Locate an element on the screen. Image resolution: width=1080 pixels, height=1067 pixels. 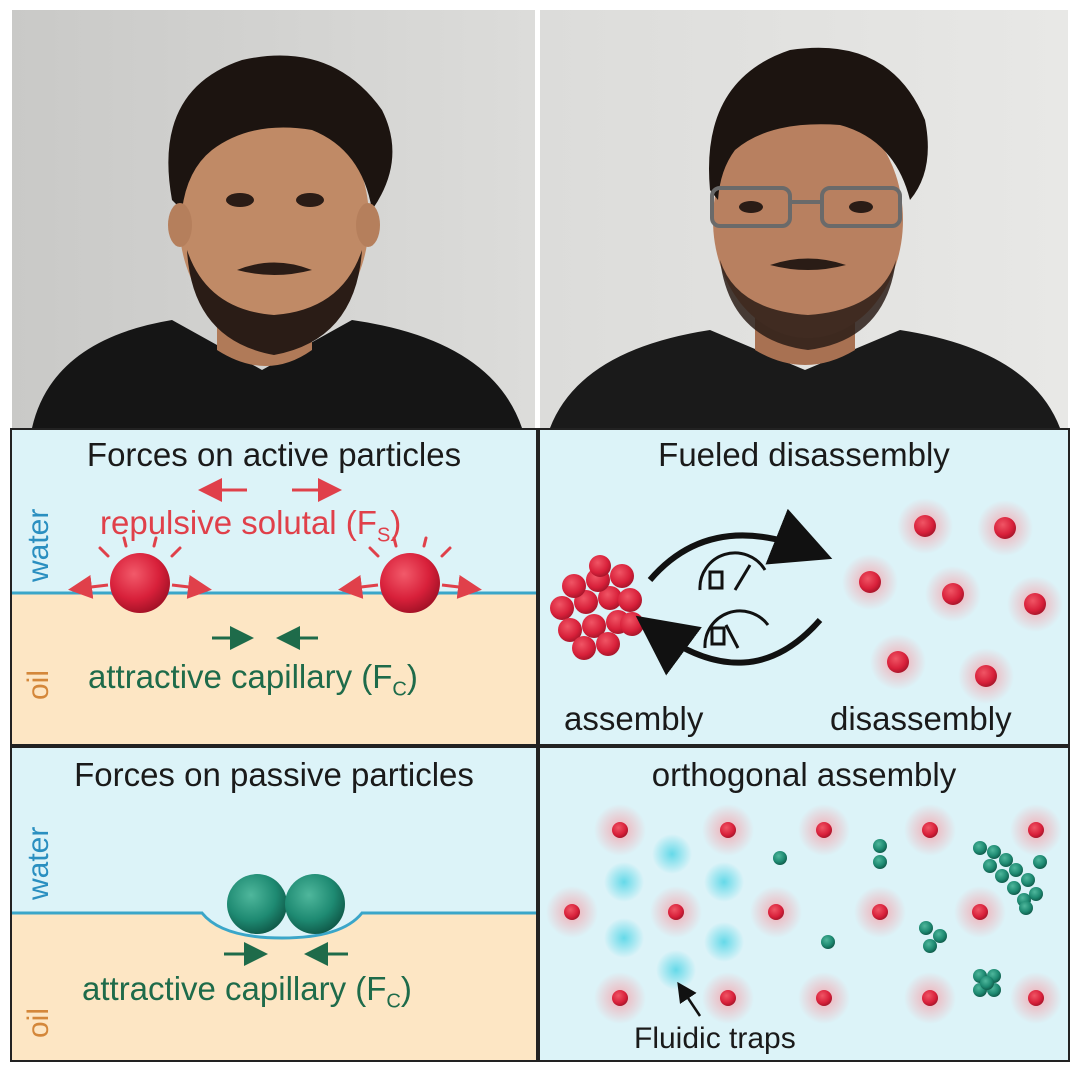
assembly-label: assembly is located at coordinates (634, 718).